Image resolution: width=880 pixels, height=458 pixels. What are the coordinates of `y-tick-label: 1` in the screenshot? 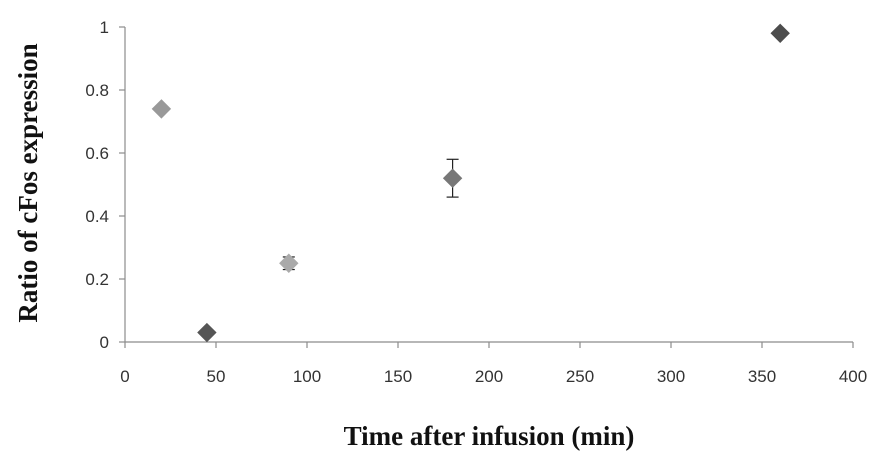 It's located at (104, 27).